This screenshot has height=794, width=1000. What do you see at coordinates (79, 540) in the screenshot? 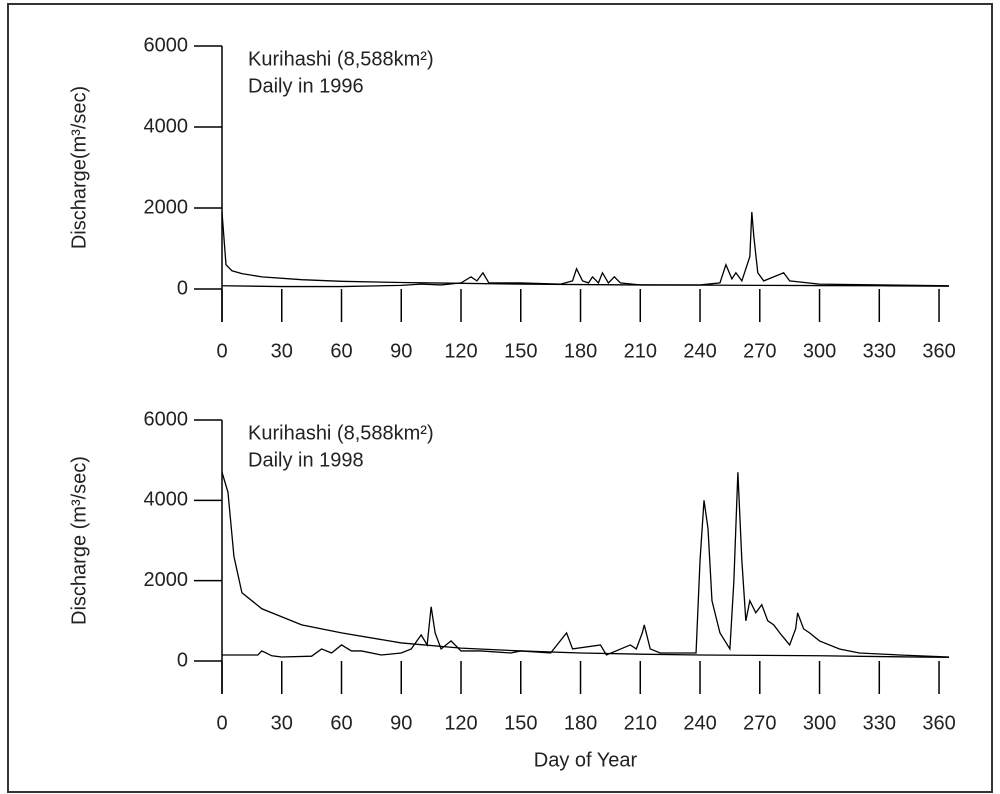
I see `y-axis-label: Discharge (m³/sec)` at bounding box center [79, 540].